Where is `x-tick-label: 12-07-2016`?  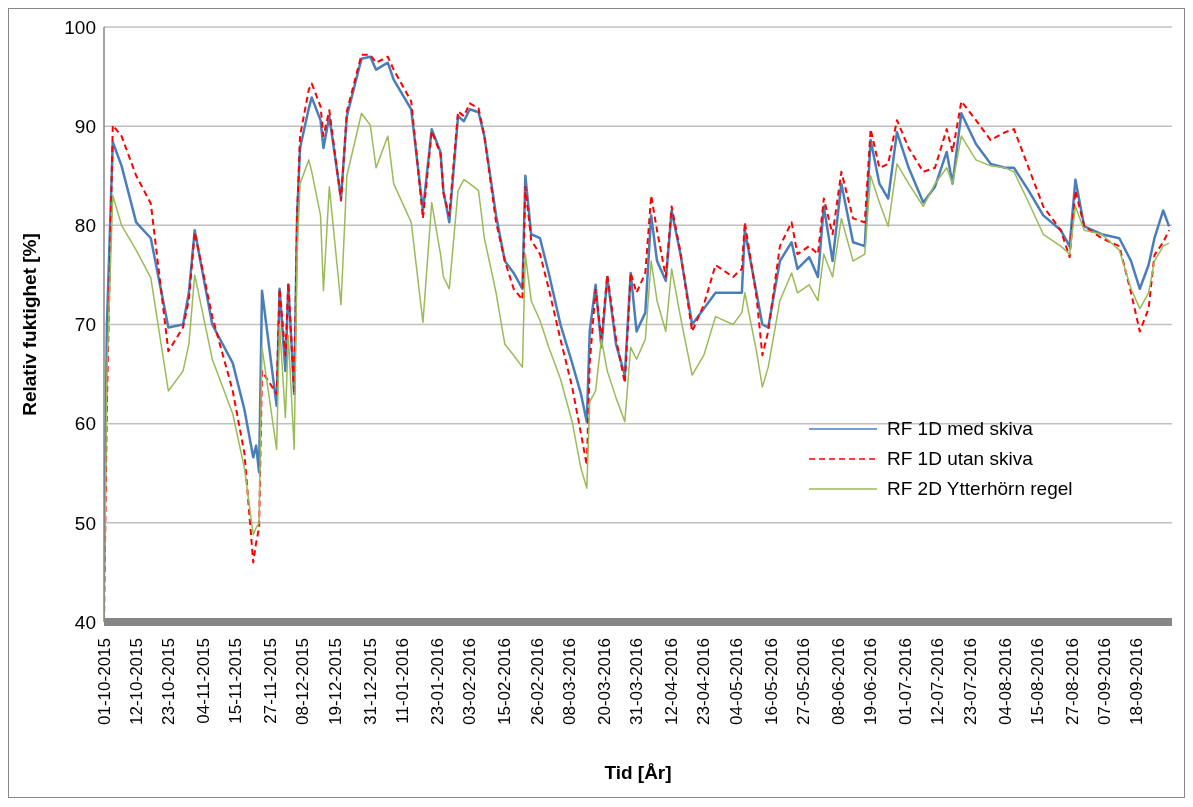
x-tick-label: 12-07-2016 is located at coordinates (938, 681).